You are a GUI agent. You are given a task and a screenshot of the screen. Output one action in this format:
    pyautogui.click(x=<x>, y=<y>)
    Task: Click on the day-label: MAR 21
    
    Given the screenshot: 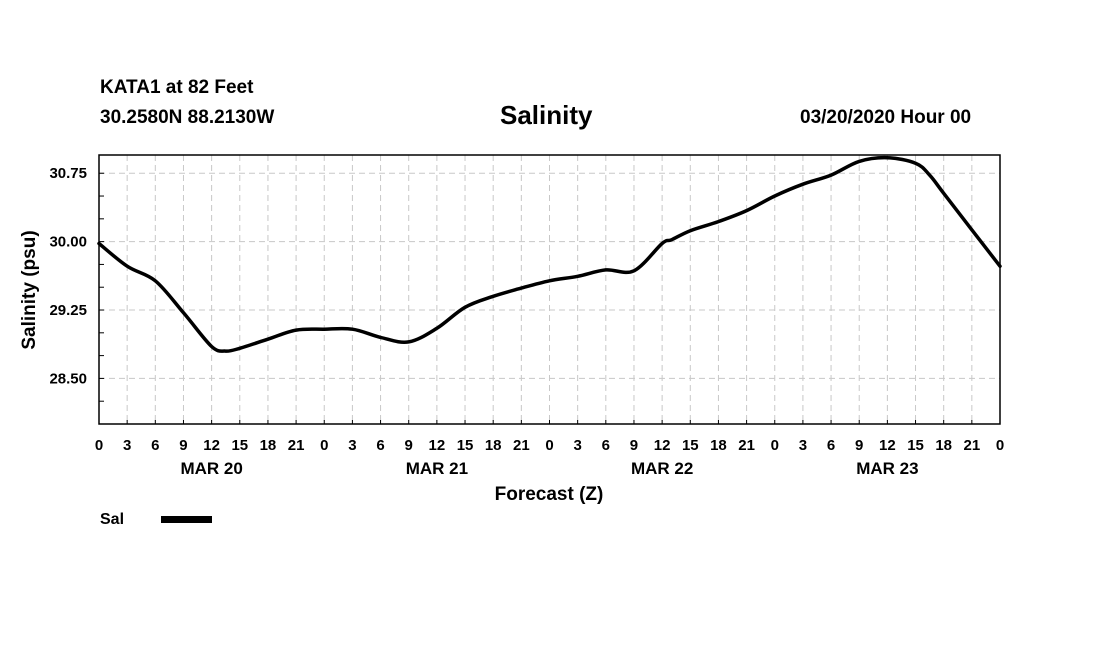 What is the action you would take?
    pyautogui.click(x=437, y=468)
    